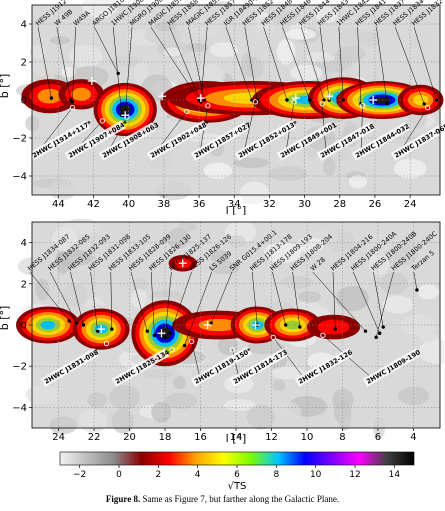 The height and width of the screenshot is (511, 445). What do you see at coordinates (236, 437) in the screenshot?
I see `x-tick-label: 14` at bounding box center [236, 437].